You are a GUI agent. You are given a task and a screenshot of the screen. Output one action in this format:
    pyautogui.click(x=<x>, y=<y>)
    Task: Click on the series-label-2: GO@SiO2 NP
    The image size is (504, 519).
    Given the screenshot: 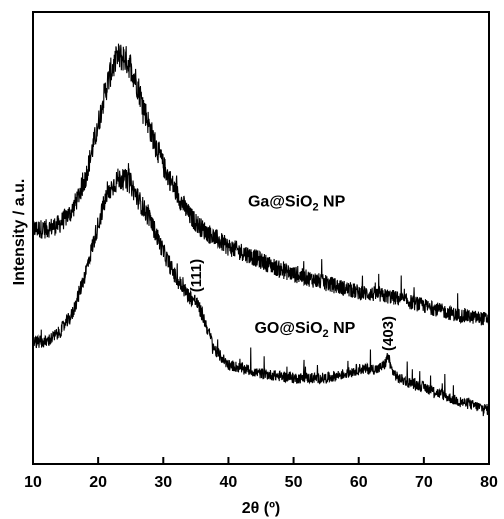 What is the action you would take?
    pyautogui.click(x=304, y=330)
    